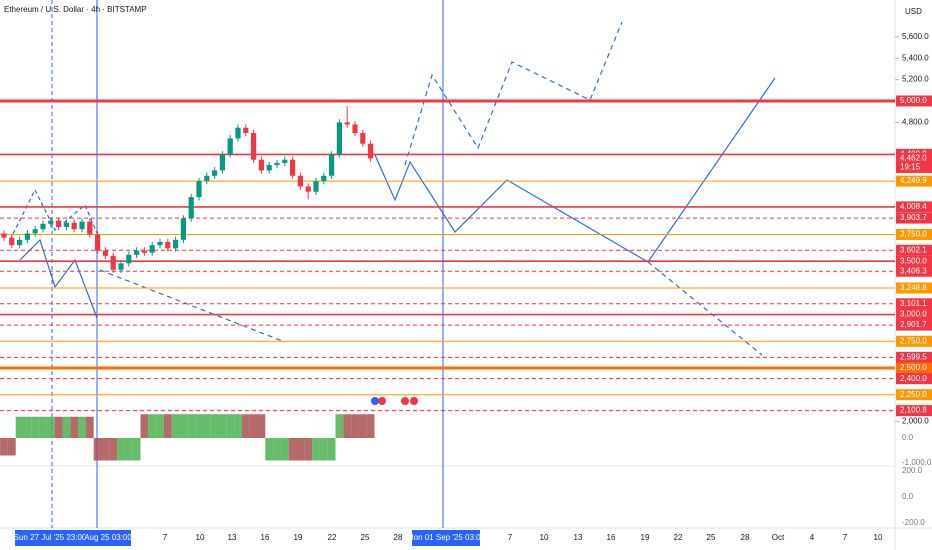 This screenshot has width=932, height=550. I want to click on time-label: 25, so click(711, 537).